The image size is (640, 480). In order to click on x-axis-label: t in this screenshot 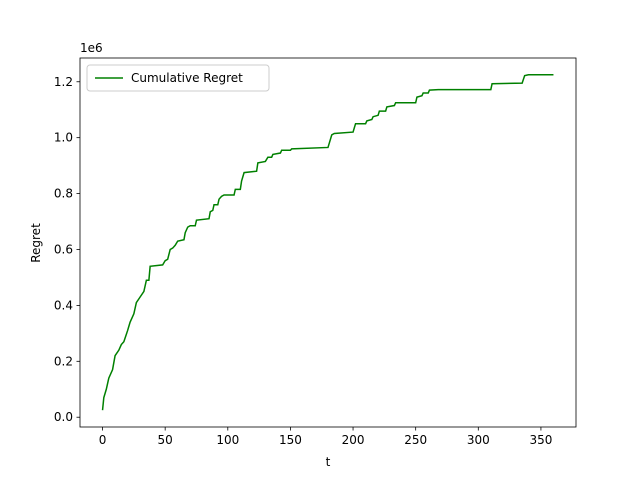, I will do `click(328, 462)`.